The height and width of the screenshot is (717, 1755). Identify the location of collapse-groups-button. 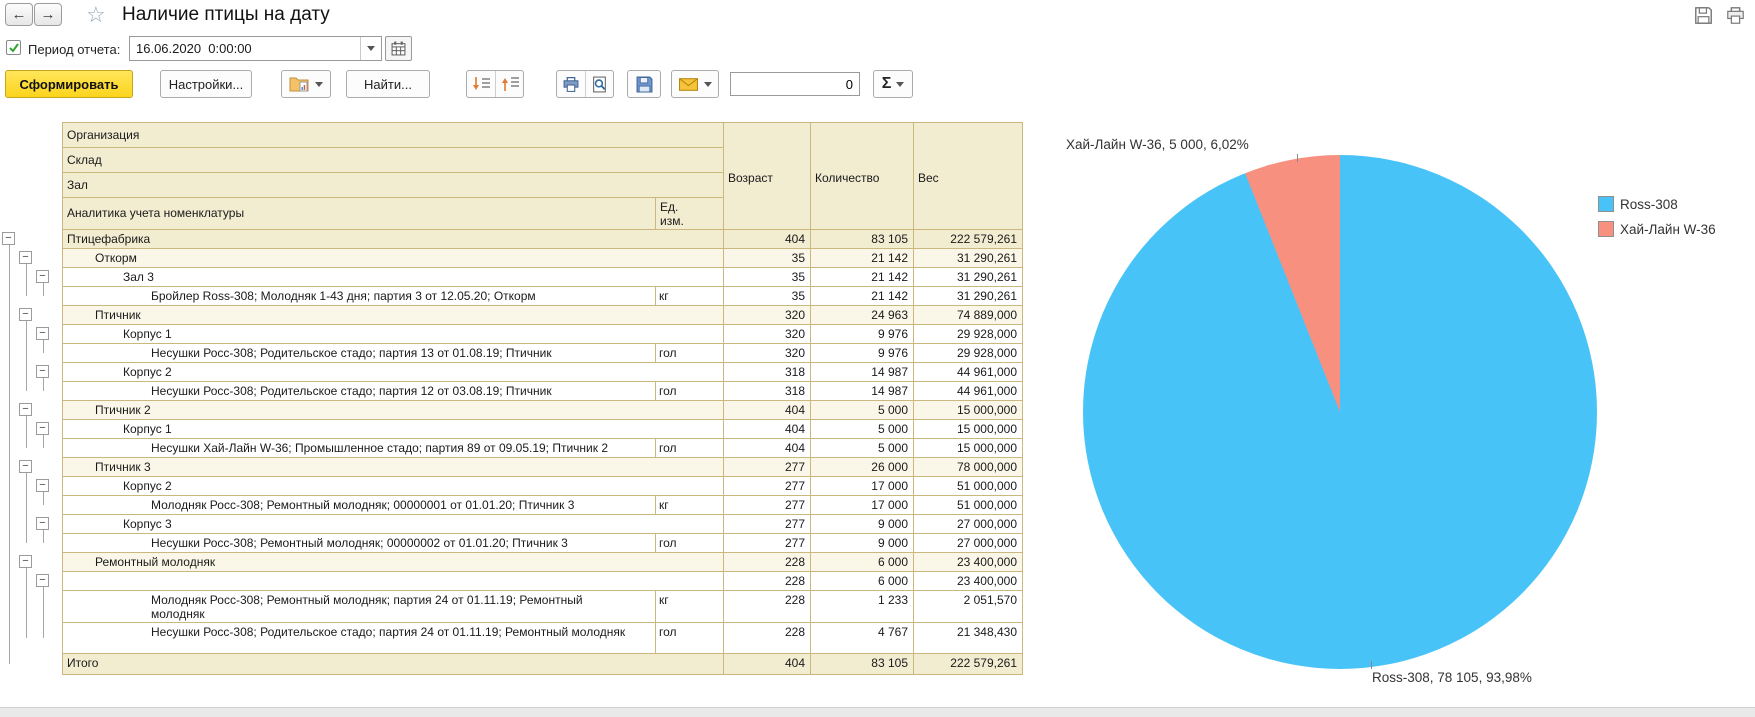
(481, 84).